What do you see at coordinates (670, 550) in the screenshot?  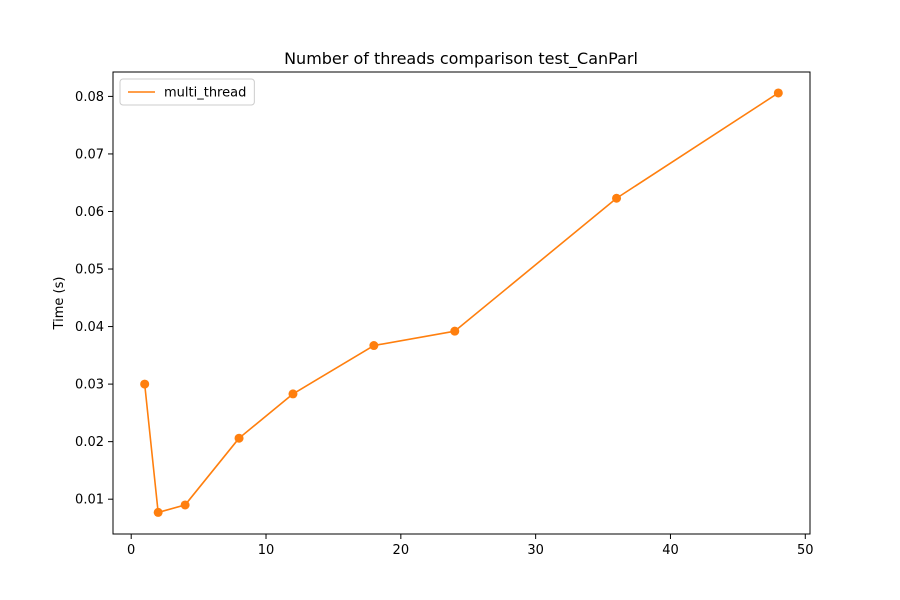 I see `x-tick-label: 40` at bounding box center [670, 550].